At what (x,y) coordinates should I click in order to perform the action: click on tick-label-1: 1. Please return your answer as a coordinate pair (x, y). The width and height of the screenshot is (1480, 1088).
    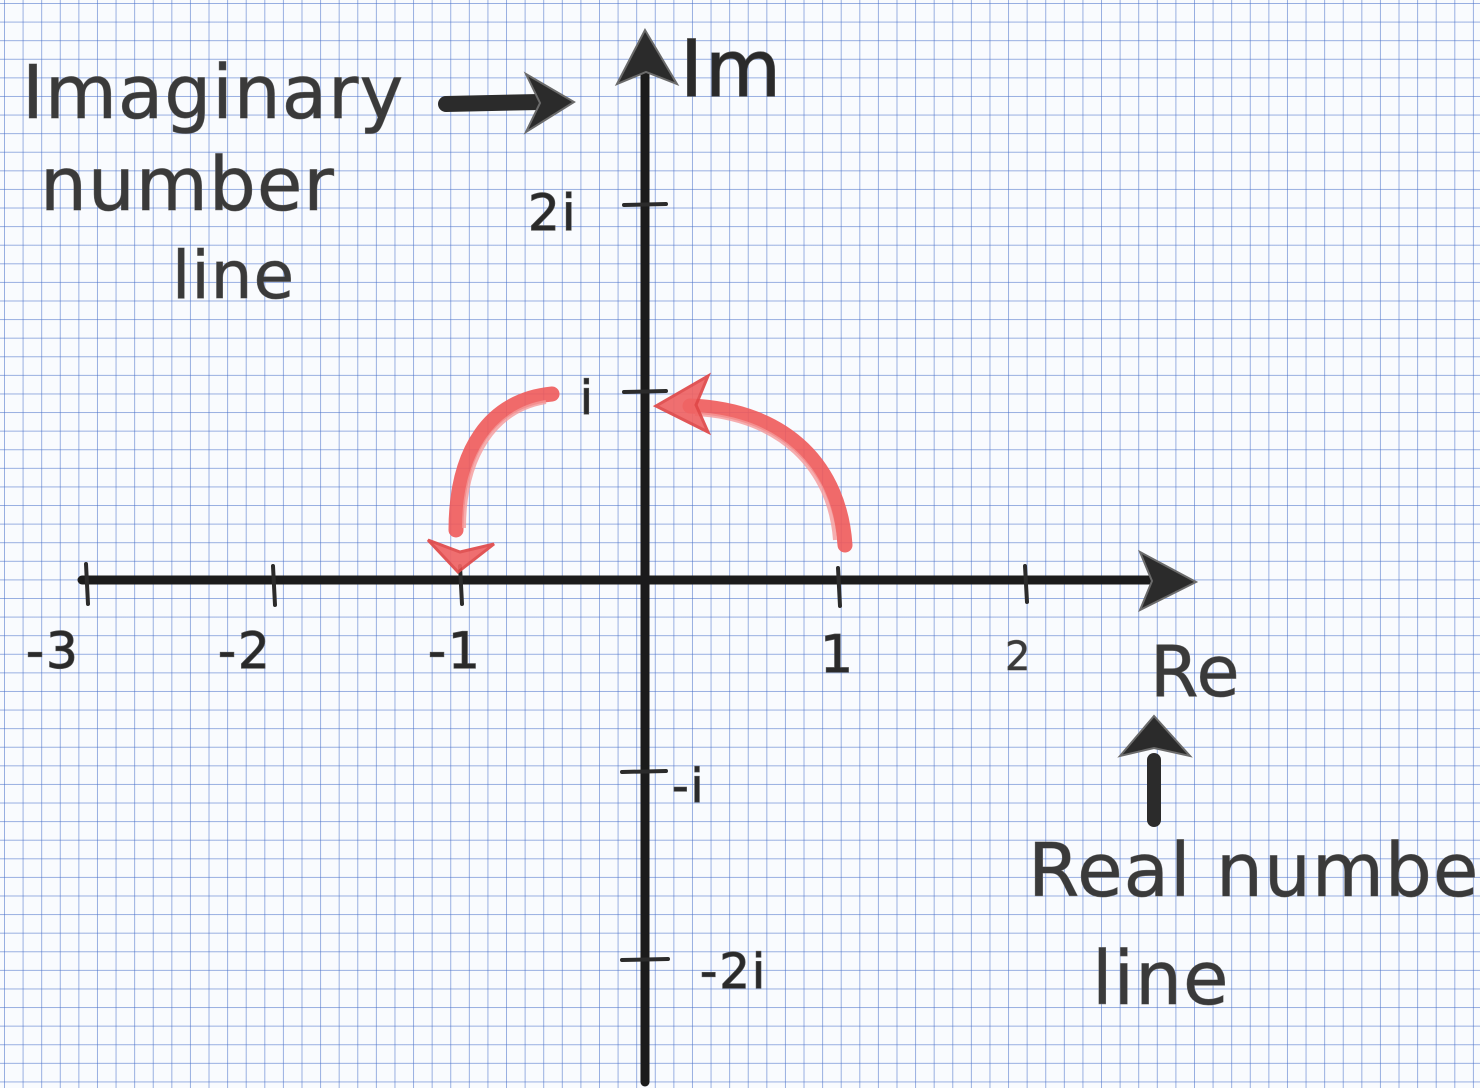
    Looking at the image, I should click on (837, 655).